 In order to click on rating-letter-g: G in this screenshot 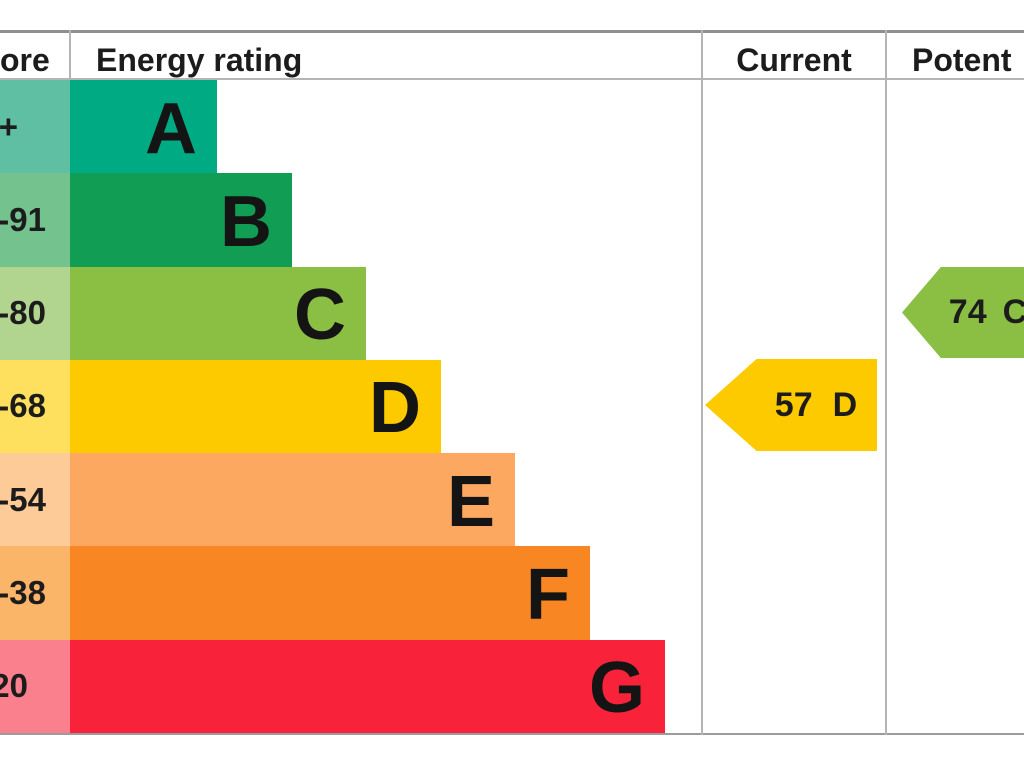, I will do `click(616, 688)`.